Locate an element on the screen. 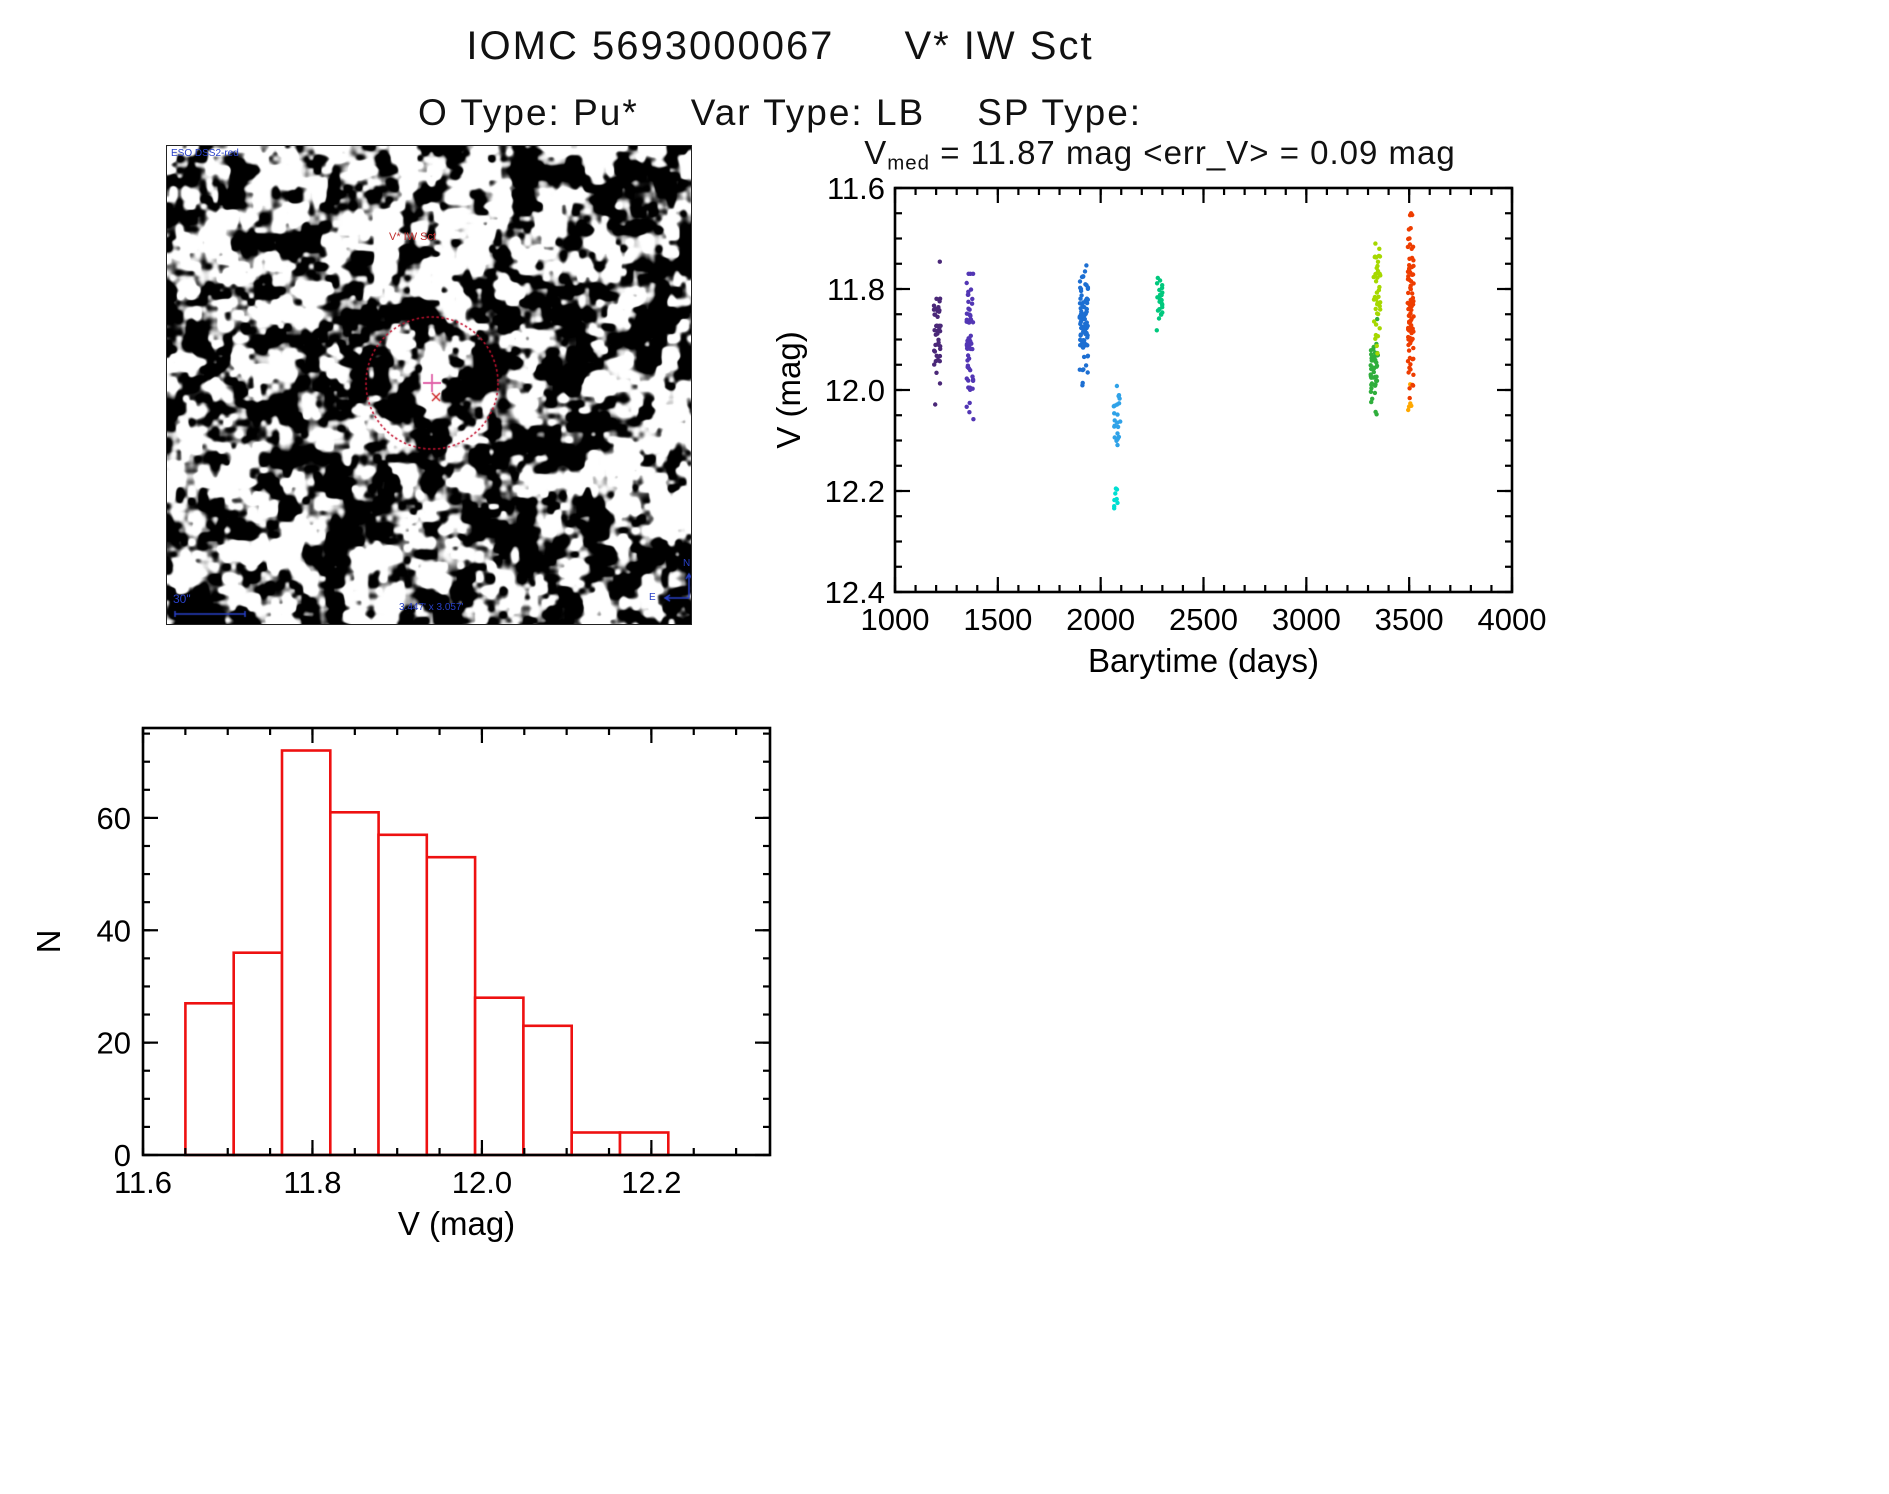  x-axis-title: Barytime (days) is located at coordinates (1203, 660).